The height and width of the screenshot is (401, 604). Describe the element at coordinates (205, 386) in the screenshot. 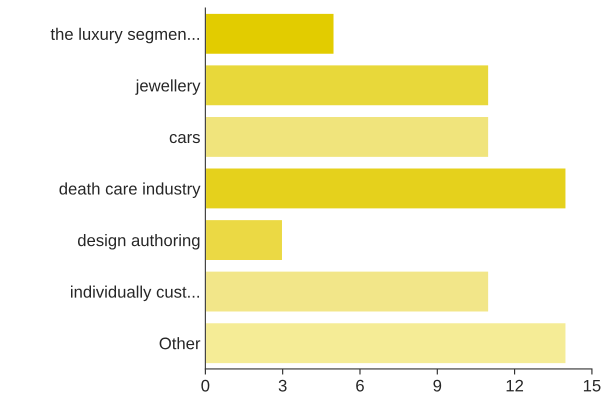

I see `x-tick-label: 0` at that location.